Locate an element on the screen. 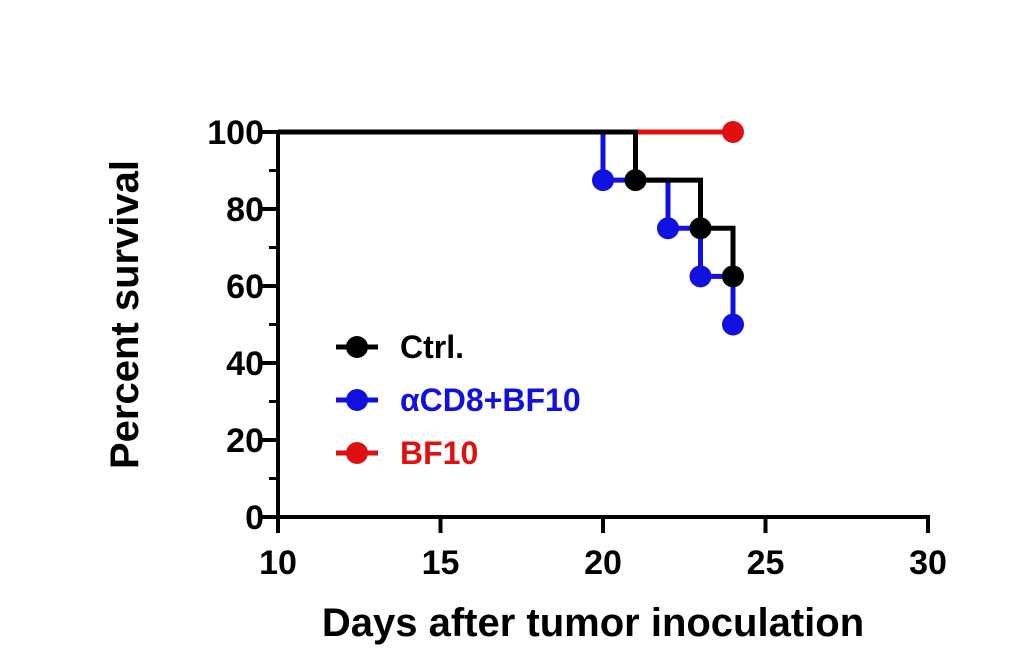  y-tick-label: 60 is located at coordinates (245, 287).